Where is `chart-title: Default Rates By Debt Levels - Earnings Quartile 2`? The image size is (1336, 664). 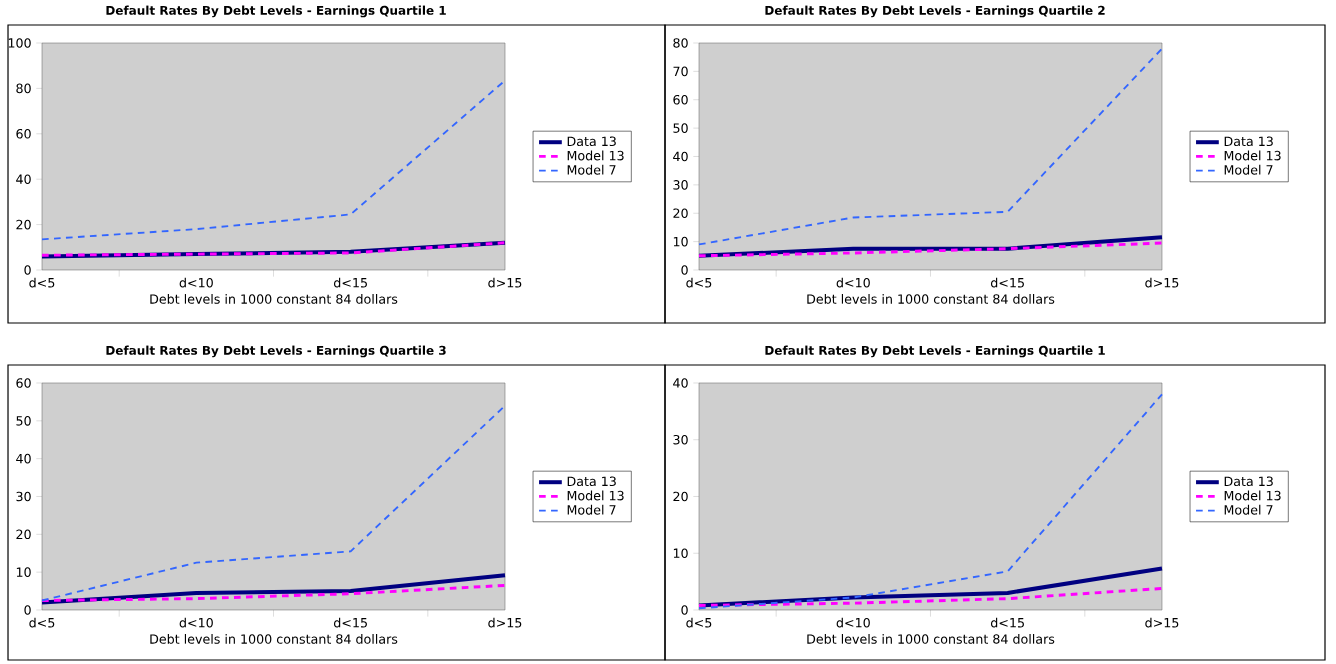 chart-title: Default Rates By Debt Levels - Earnings Quartile 2 is located at coordinates (935, 11).